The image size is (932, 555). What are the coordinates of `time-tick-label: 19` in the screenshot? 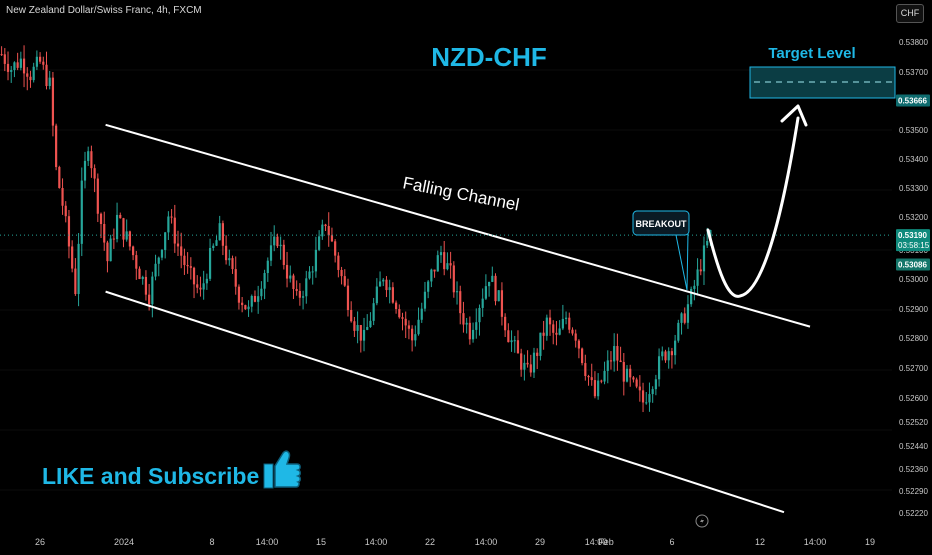 It's located at (870, 542).